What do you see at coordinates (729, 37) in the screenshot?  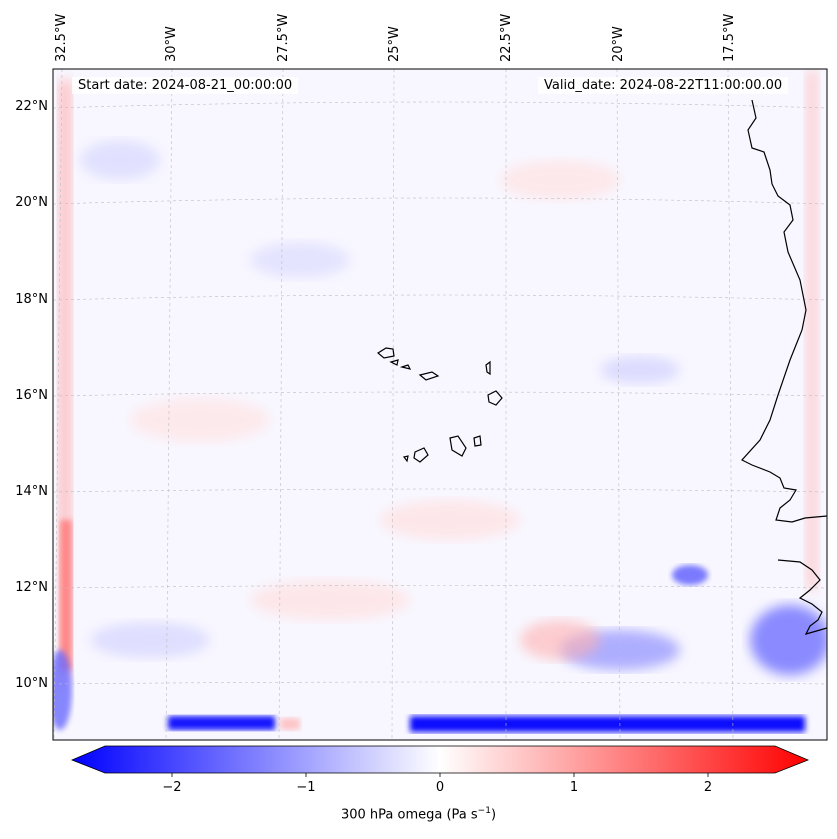 I see `lon-label-17-5w: 17.5°W` at bounding box center [729, 37].